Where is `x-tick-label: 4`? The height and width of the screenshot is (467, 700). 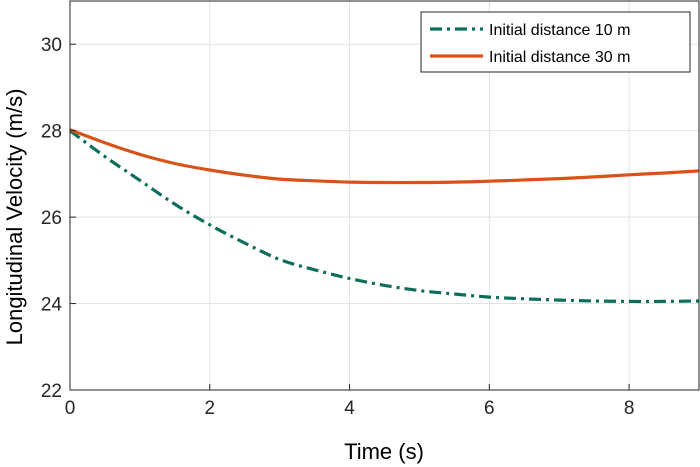 x-tick-label: 4 is located at coordinates (349, 408).